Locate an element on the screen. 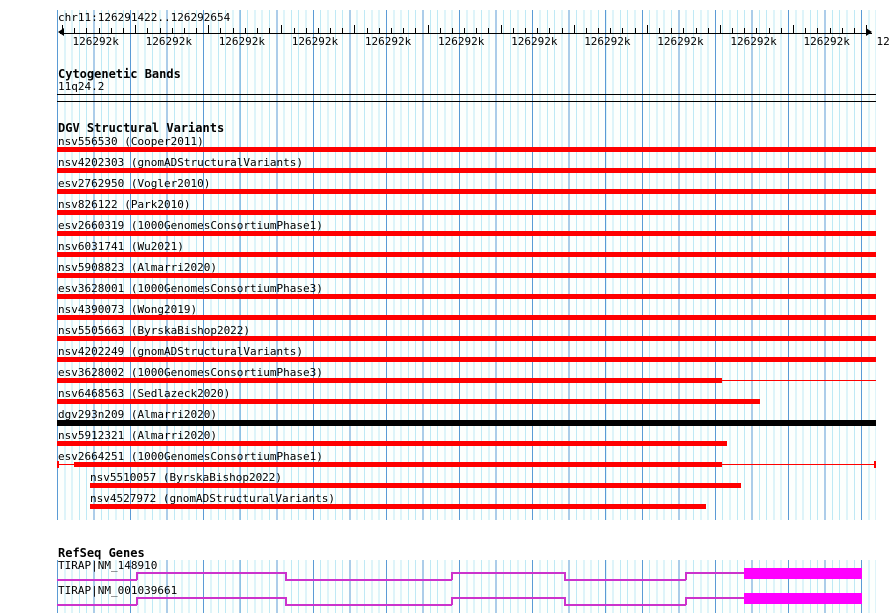 This screenshot has height=613, width=890. variant-label: esv3628001 (1000GenomesConsortiumPhase3) is located at coordinates (190, 288).